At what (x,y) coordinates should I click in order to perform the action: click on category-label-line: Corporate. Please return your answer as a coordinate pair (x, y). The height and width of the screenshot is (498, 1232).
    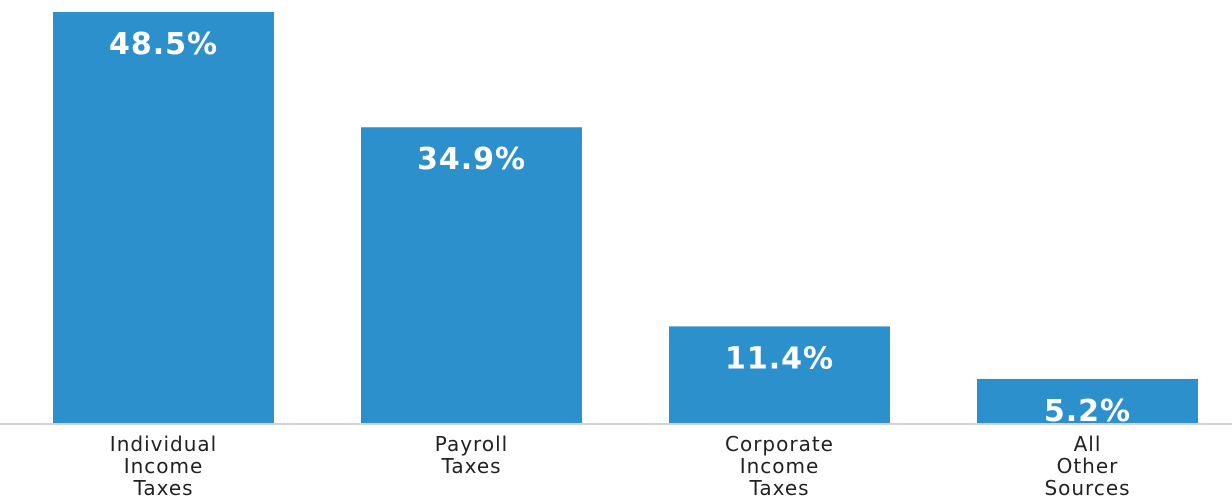
    Looking at the image, I should click on (779, 444).